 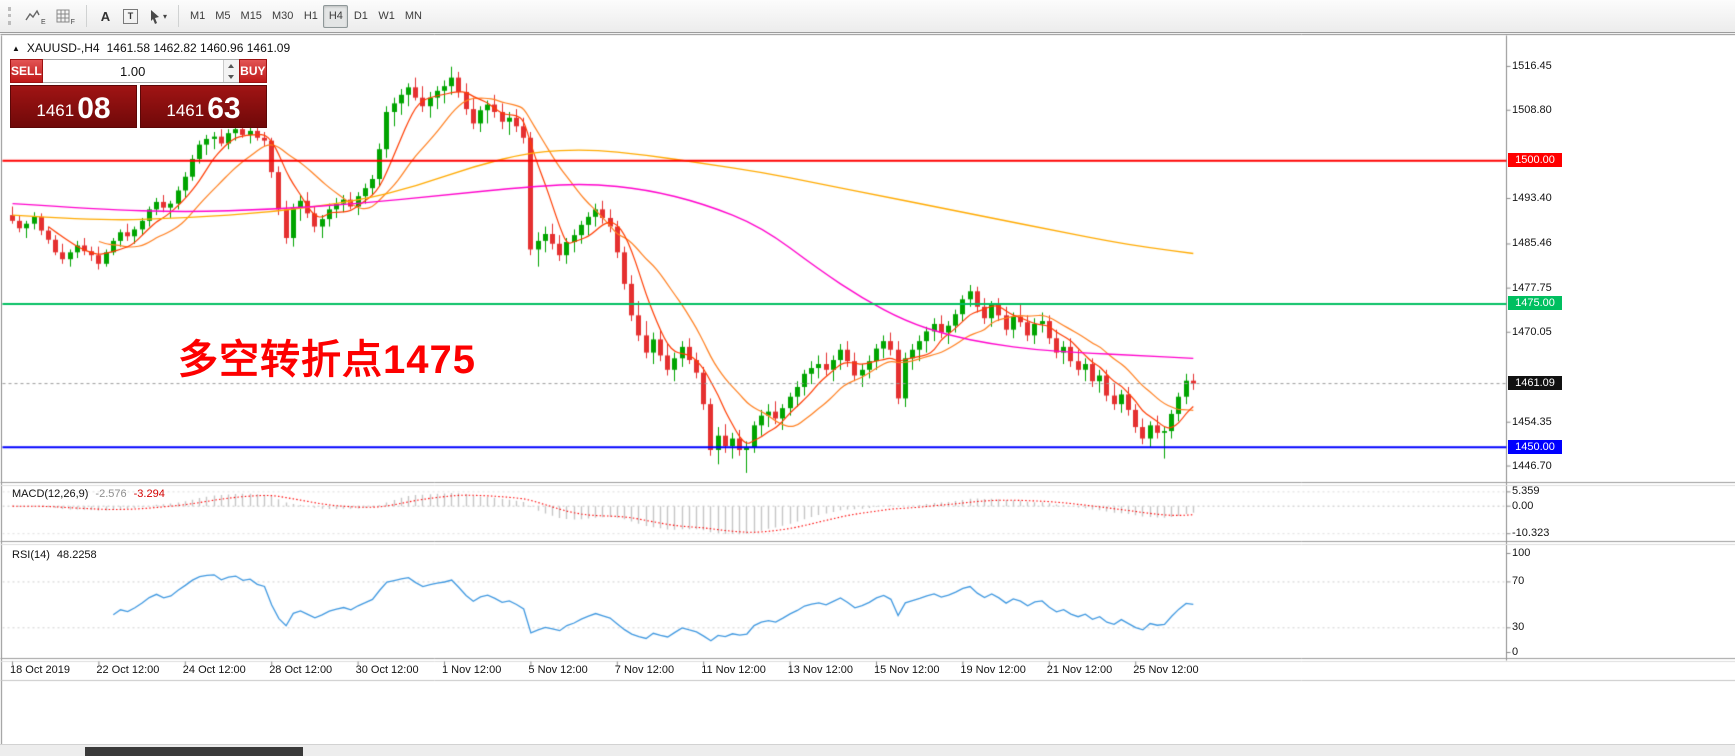 What do you see at coordinates (198, 48) in the screenshot?
I see `ohlc-values: 1461.58 1462.82 1460.96 1461.09` at bounding box center [198, 48].